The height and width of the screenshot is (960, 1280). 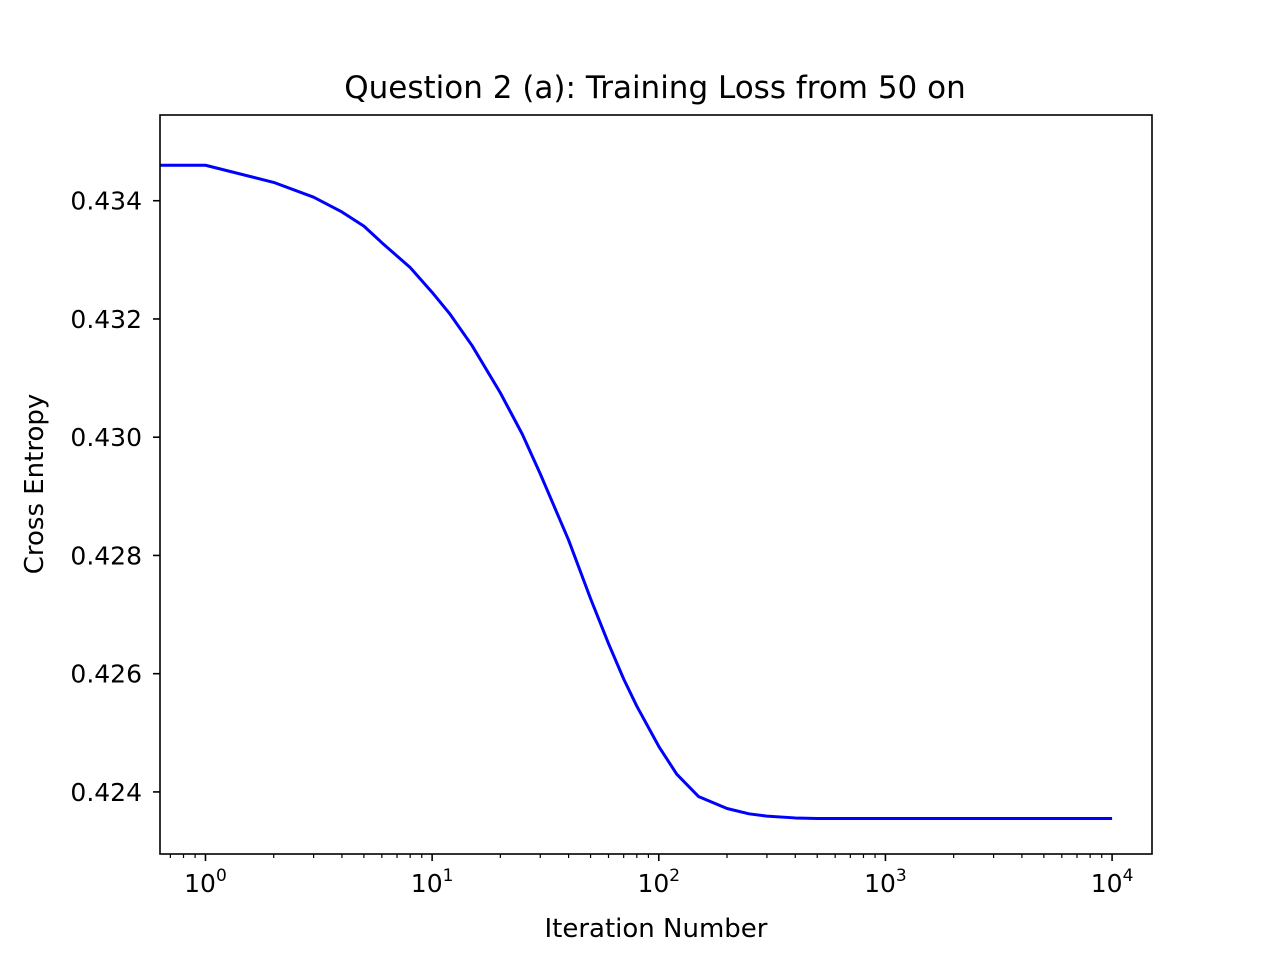 I want to click on x-tick-label: 10¹, so click(x=432, y=882).